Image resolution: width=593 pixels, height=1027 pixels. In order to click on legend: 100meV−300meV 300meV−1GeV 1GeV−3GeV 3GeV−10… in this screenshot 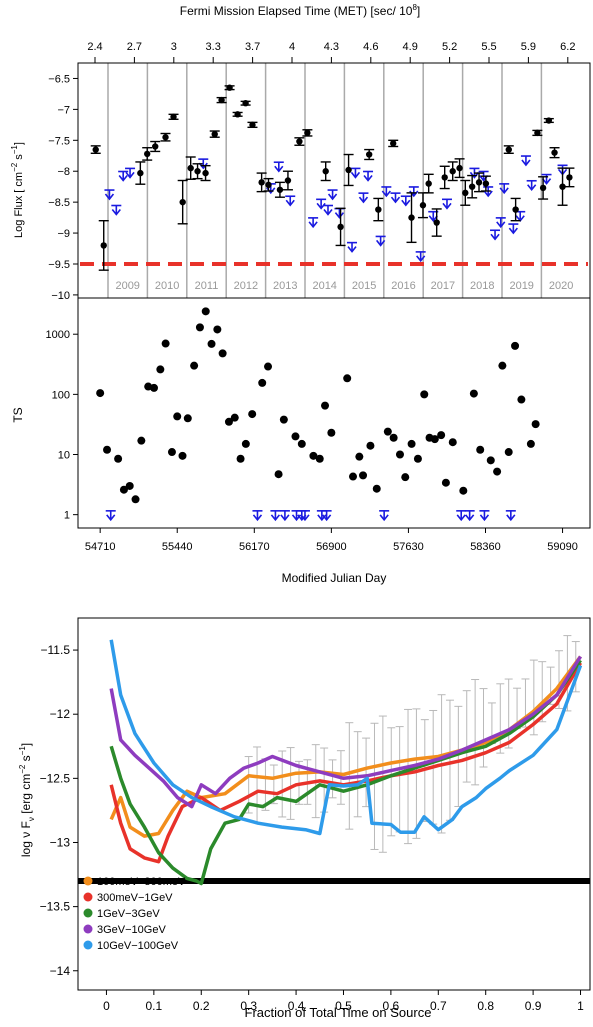, I will do `click(134, 914)`.